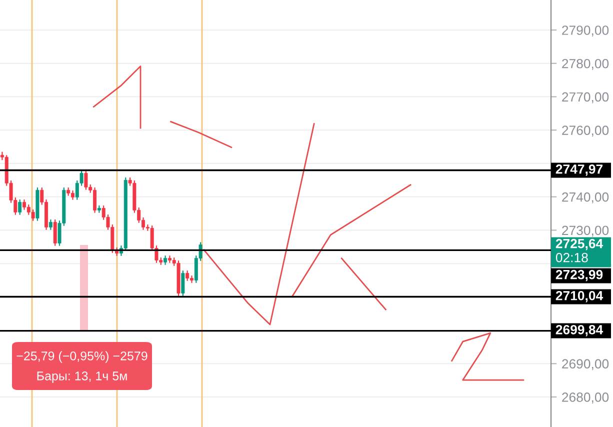 This screenshot has height=427, width=613. Describe the element at coordinates (82, 377) in the screenshot. I see `annotation: Бары: 13, 1ч 5м` at that location.